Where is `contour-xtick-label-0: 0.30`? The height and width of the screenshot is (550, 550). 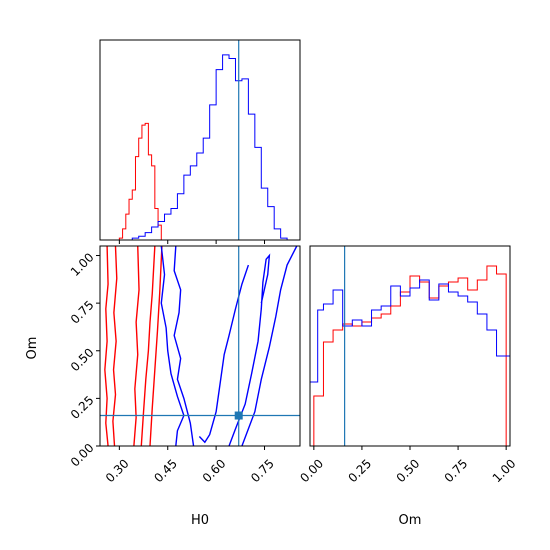 contour-xtick-label-0: 0.30 is located at coordinates (117, 470).